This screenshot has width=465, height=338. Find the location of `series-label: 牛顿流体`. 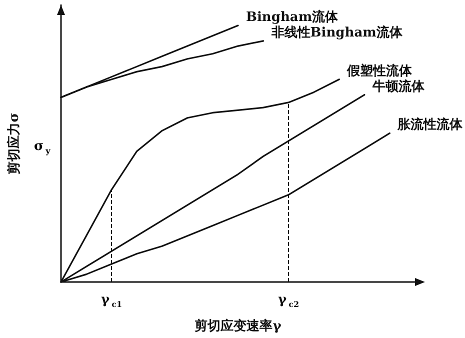

series-label: 牛顿流体 is located at coordinates (398, 86).